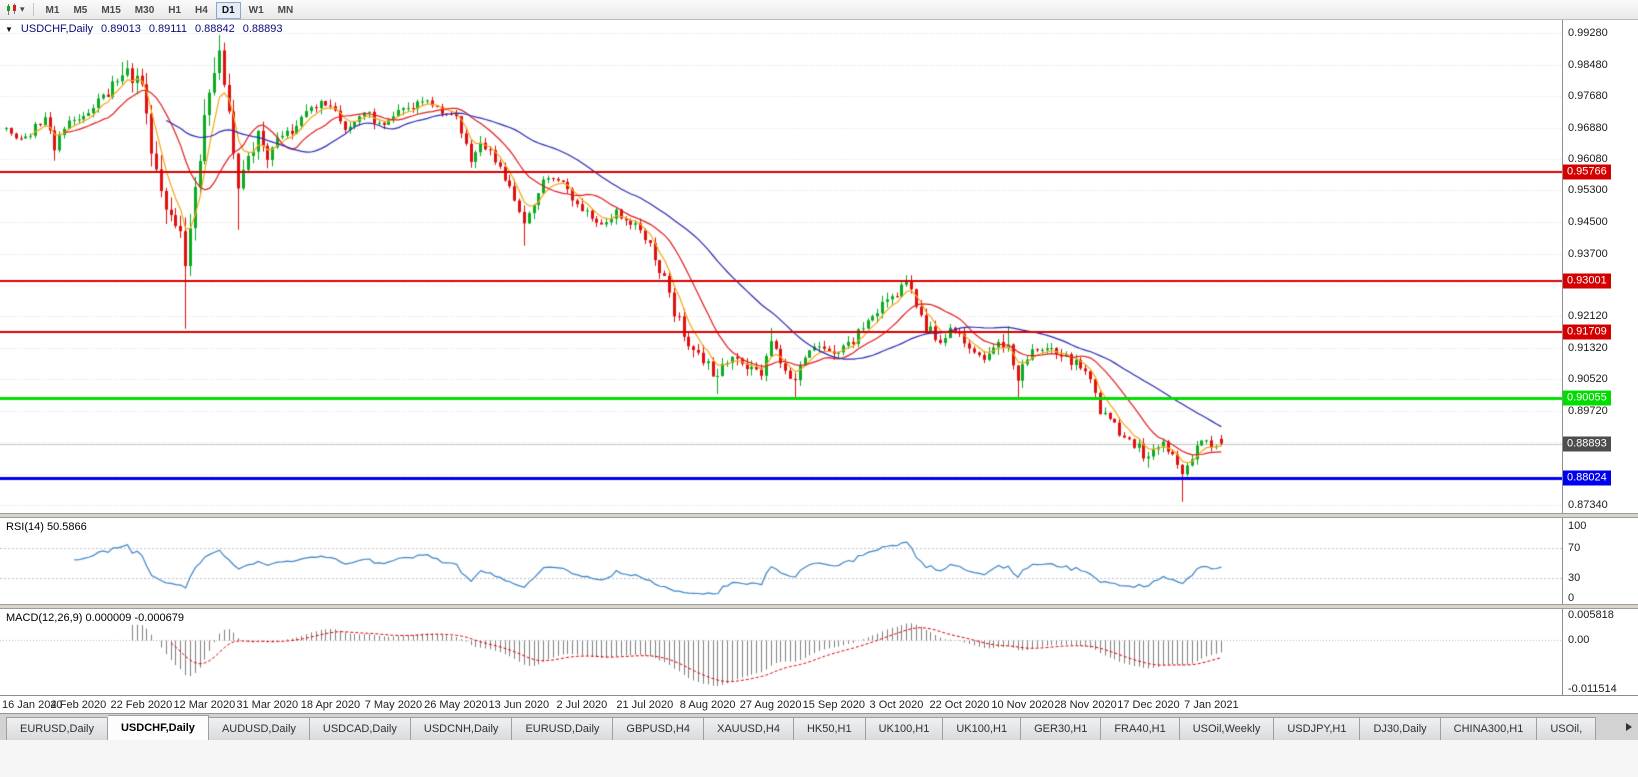 The width and height of the screenshot is (1638, 777). I want to click on chart-type-icon, so click(12, 9).